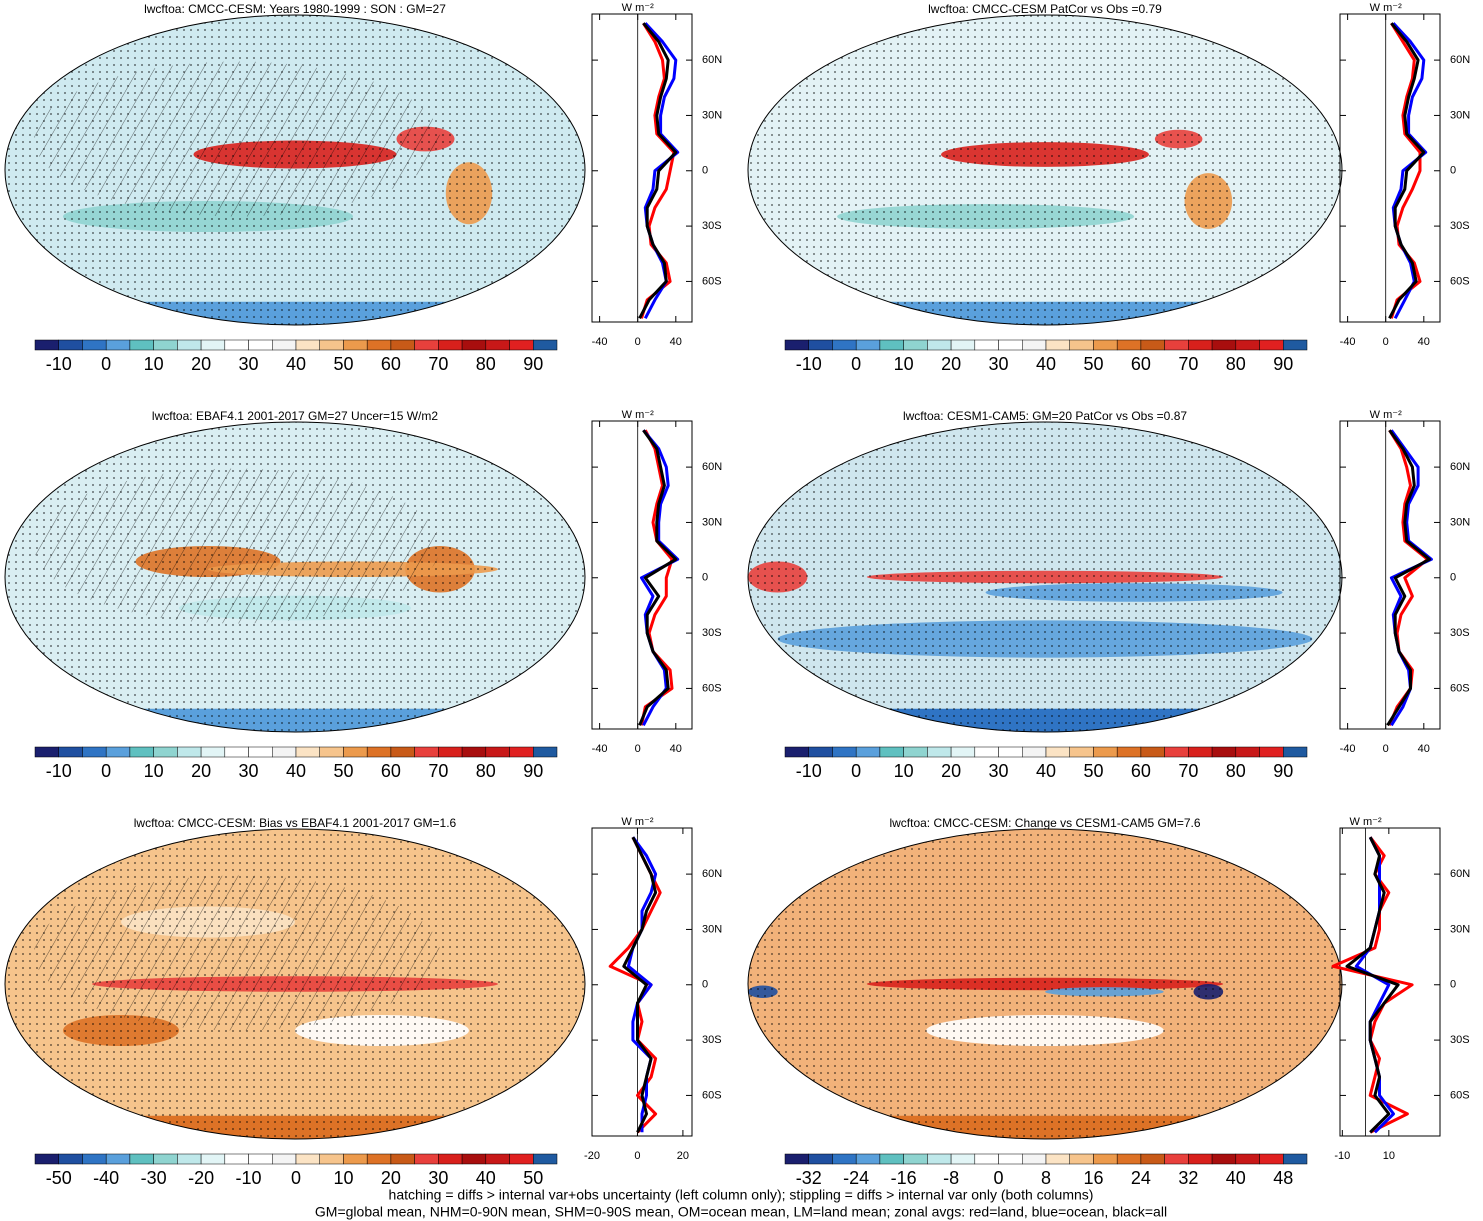 The image size is (1483, 1221). Describe the element at coordinates (1093, 1178) in the screenshot. I see `colorbar-label: 16` at that location.